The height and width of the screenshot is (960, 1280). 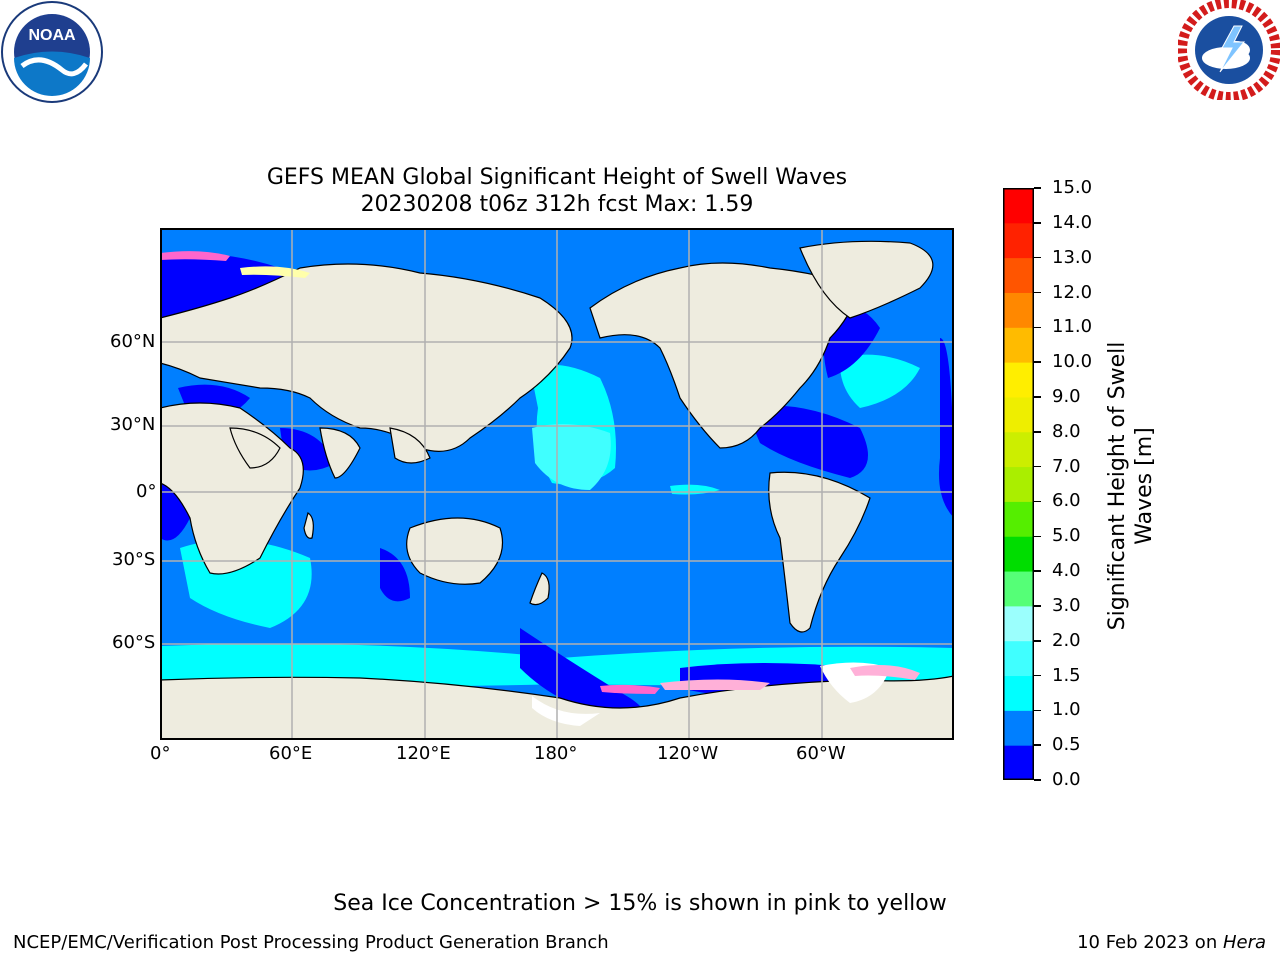 I want to click on colorbar-tick-label: 11.0, so click(x=1072, y=327).